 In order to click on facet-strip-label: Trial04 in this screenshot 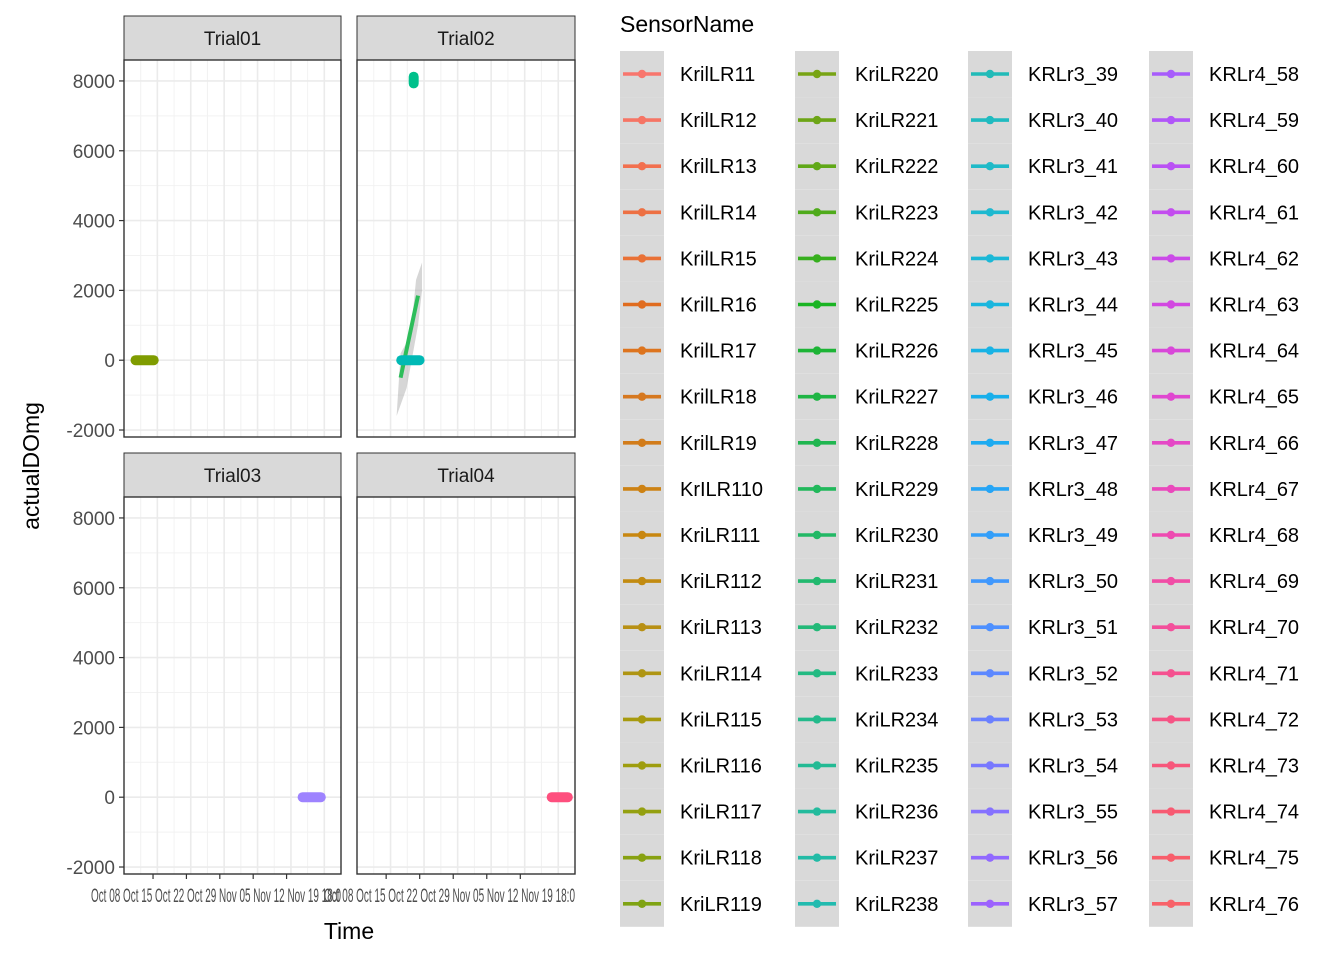, I will do `click(466, 476)`.